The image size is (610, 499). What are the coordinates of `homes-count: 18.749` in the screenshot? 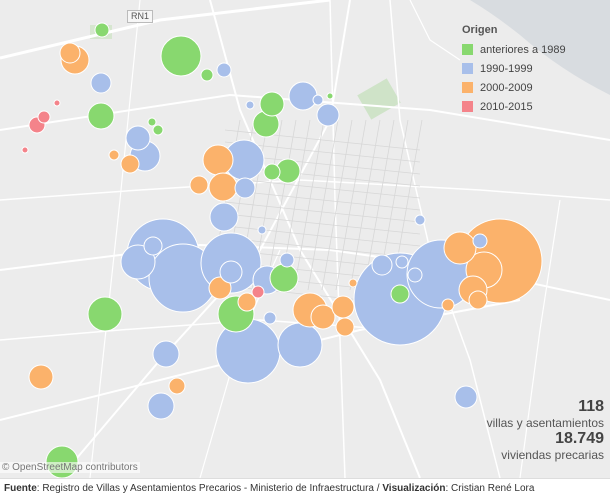 It's located at (579, 438).